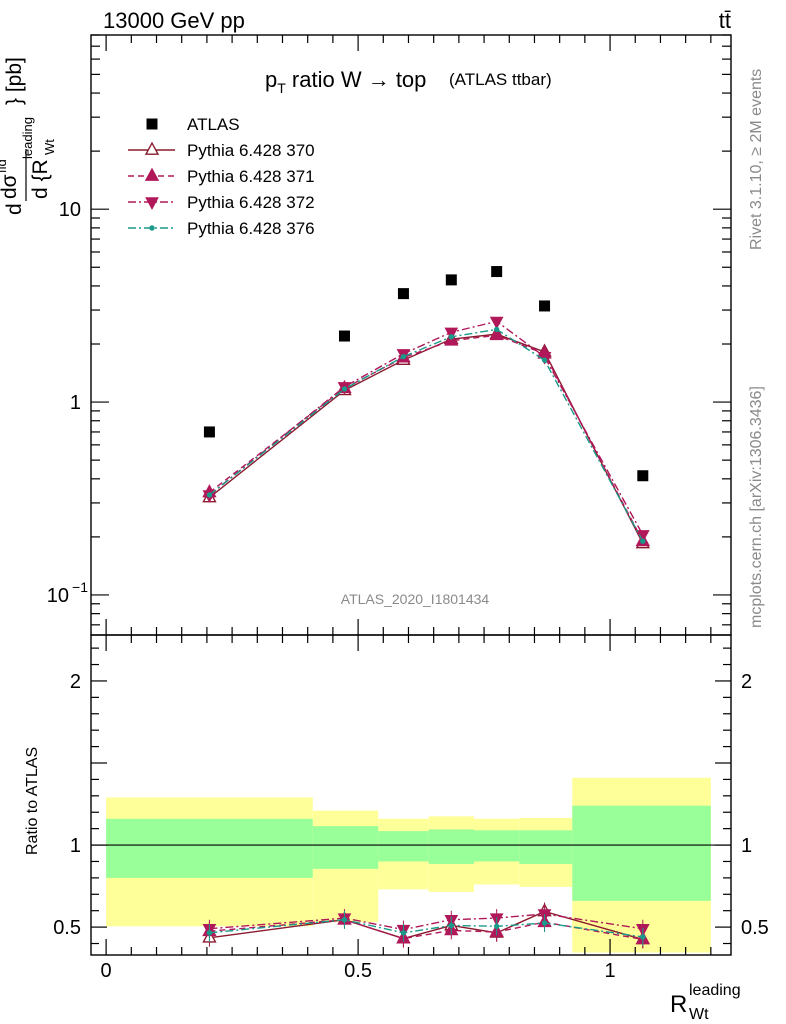 The image size is (786, 1024). I want to click on ratio-y-tick-label-right: 1, so click(746, 846).